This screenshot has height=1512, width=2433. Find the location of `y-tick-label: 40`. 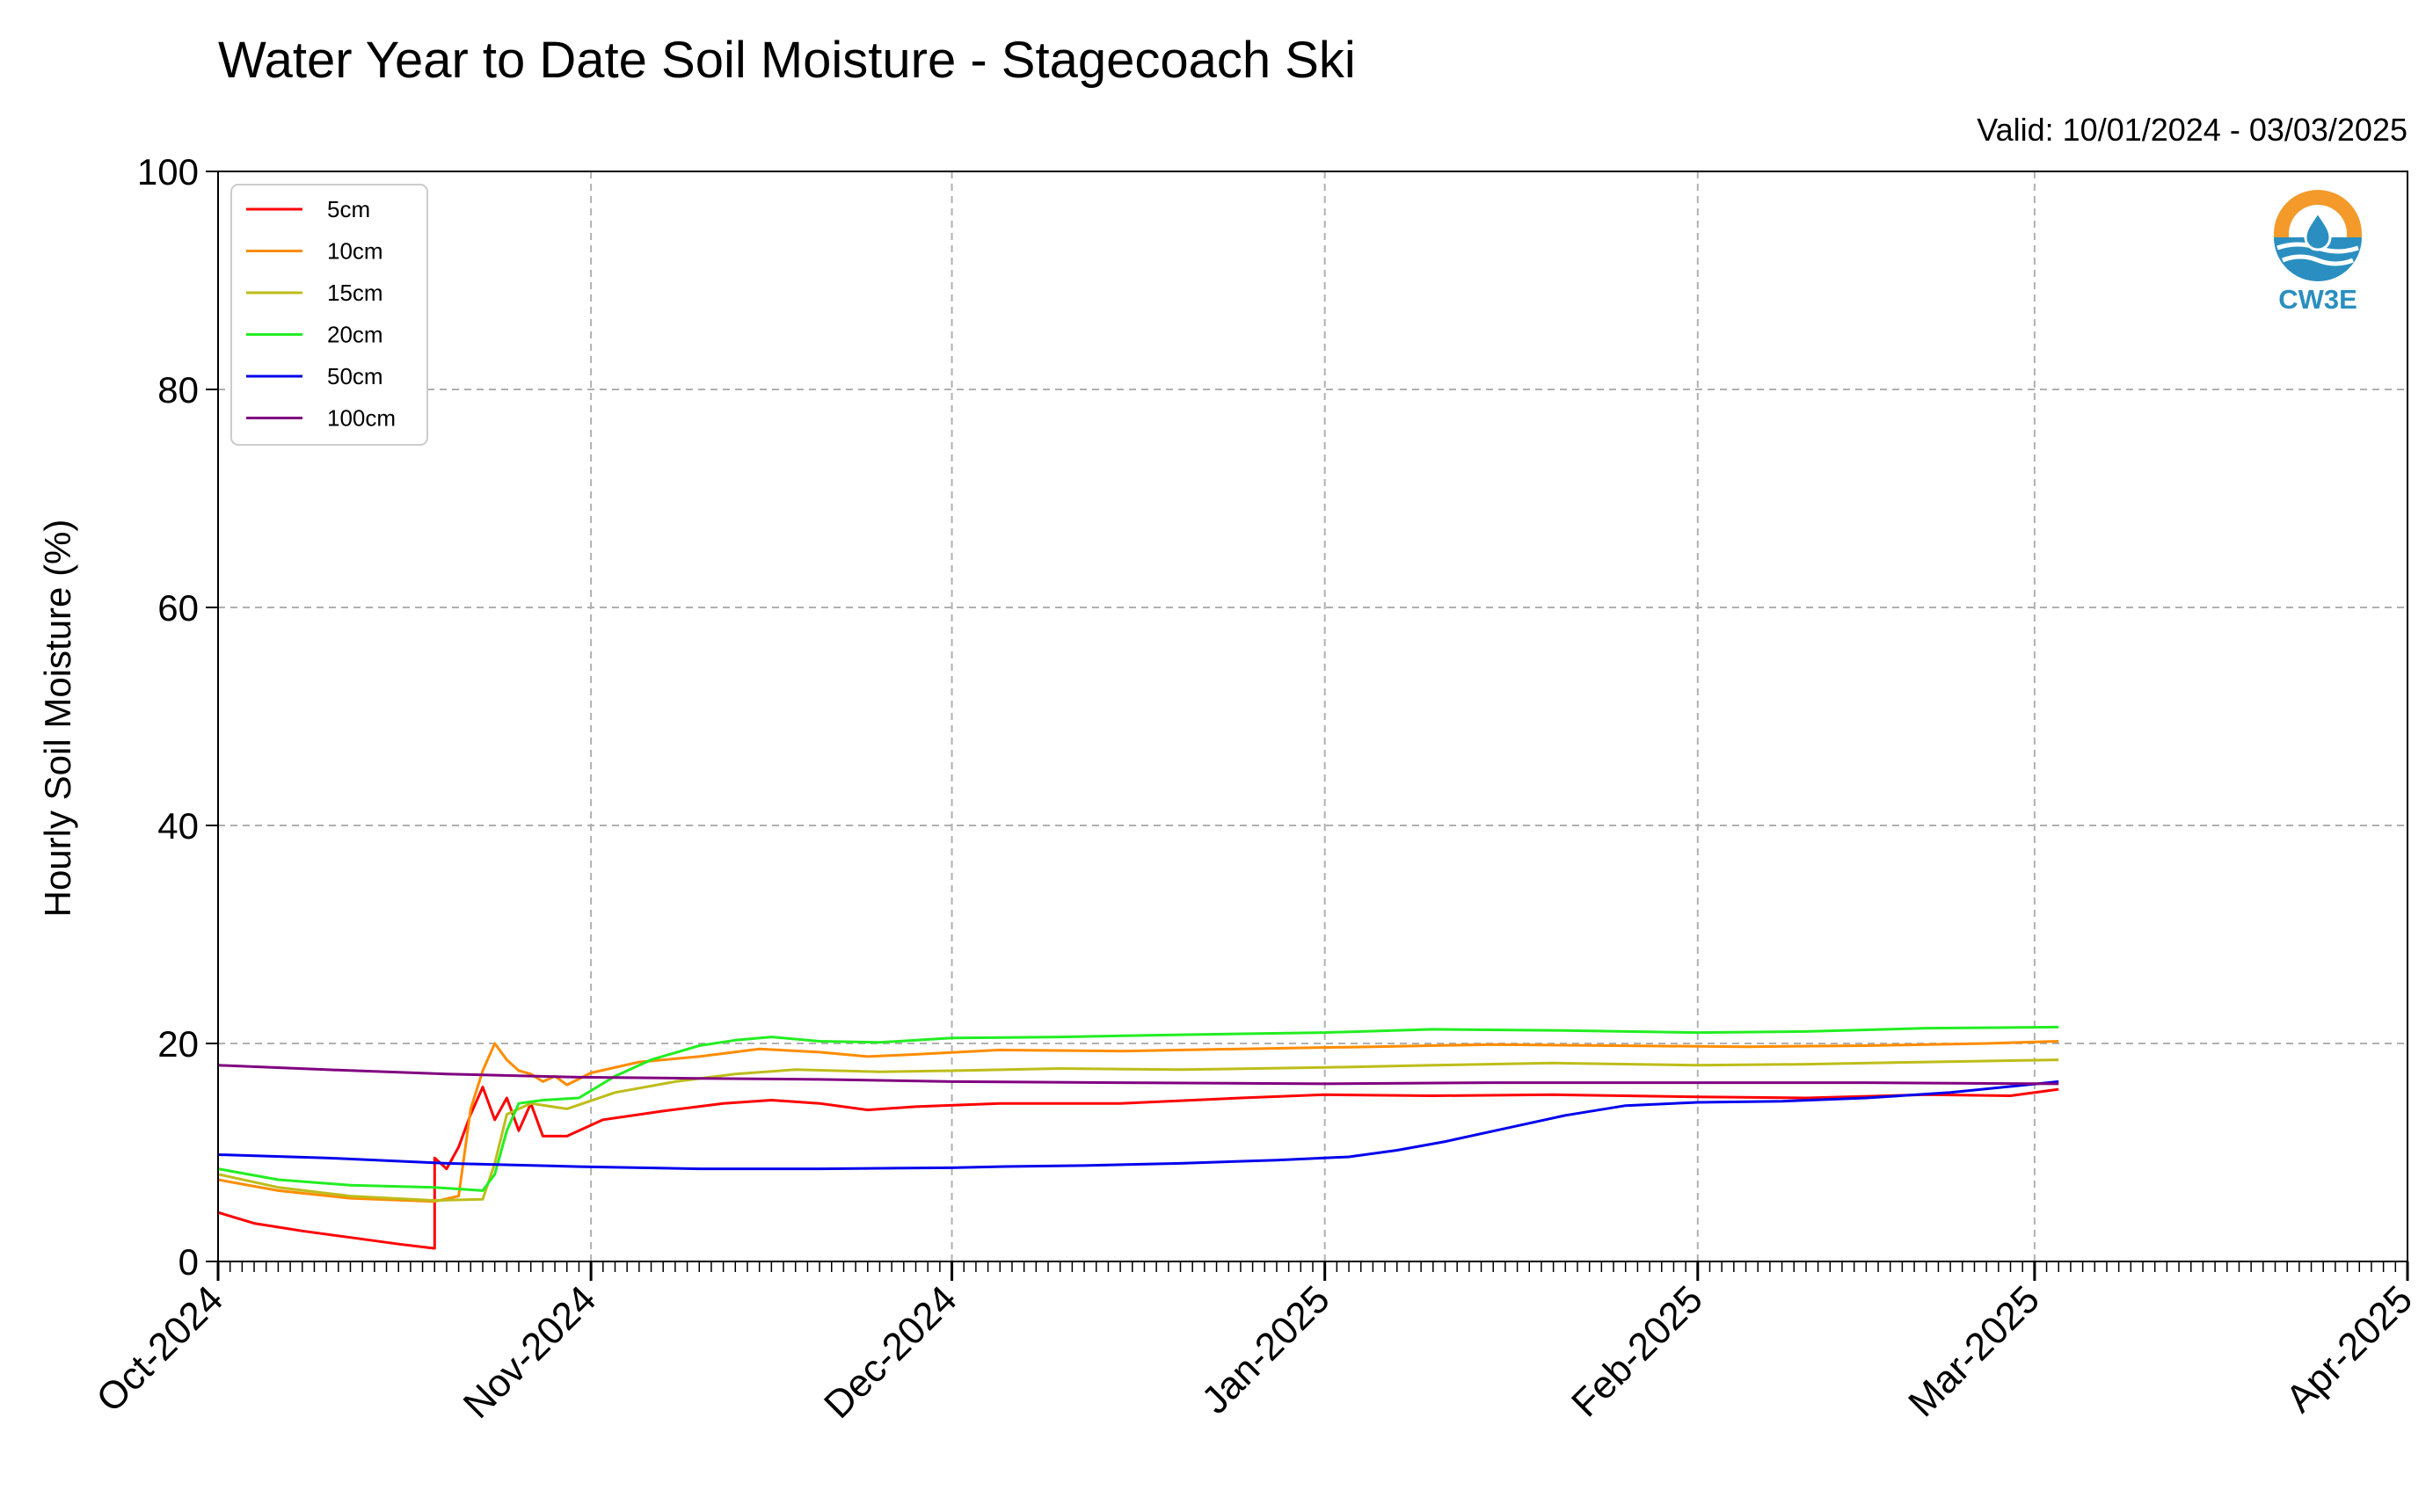

y-tick-label: 40 is located at coordinates (178, 826).